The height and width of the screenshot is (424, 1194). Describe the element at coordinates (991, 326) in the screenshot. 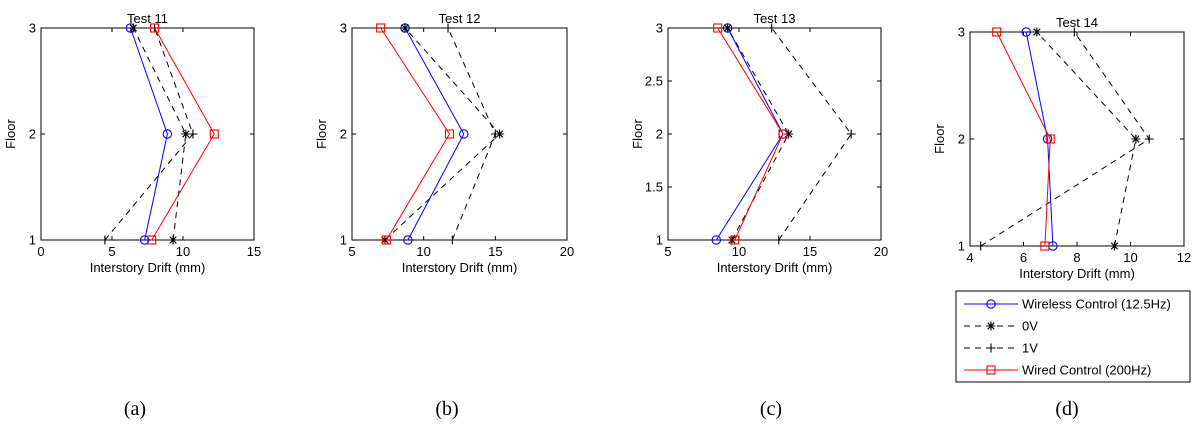

I see `legend-marker-asterisk` at that location.